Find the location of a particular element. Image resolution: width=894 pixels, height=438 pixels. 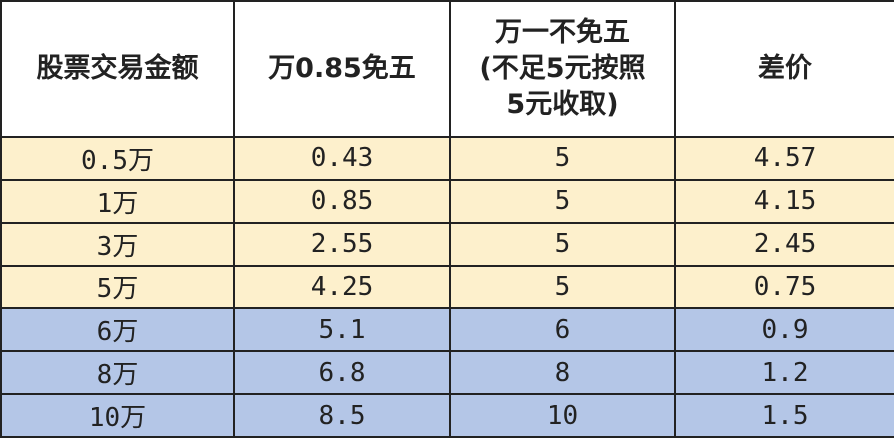

table-row: 10万 8.5 10 1.5 is located at coordinates (447, 415).